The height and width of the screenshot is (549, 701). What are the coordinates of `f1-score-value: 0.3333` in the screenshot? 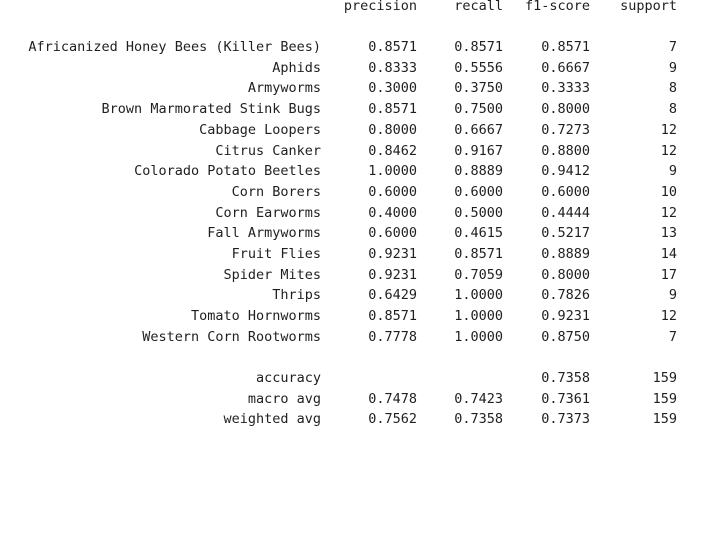 It's located at (565, 88).